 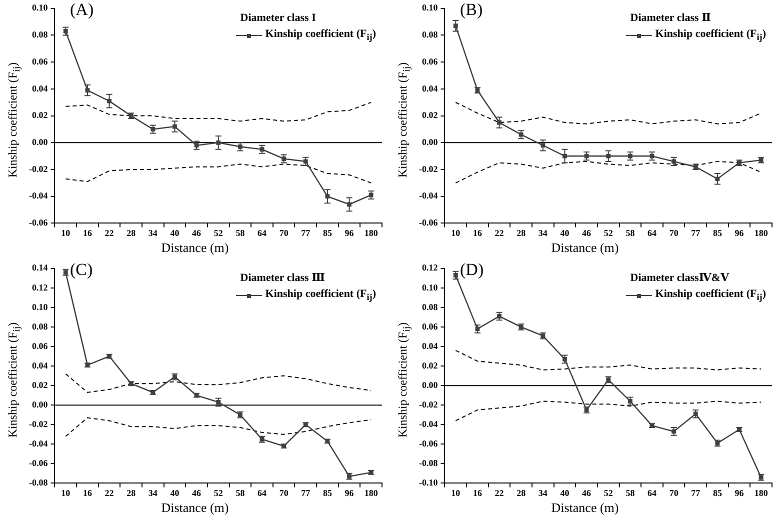 I want to click on x-tick-label: 28, so click(x=131, y=233).